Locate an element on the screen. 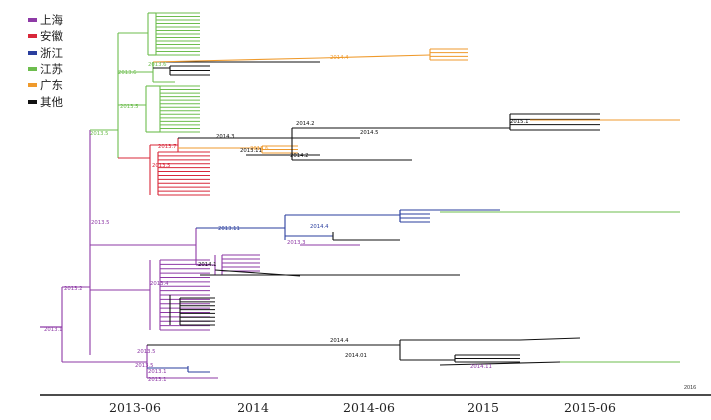 This screenshot has width=711, height=420. legend-label: 广东 is located at coordinates (51, 85).